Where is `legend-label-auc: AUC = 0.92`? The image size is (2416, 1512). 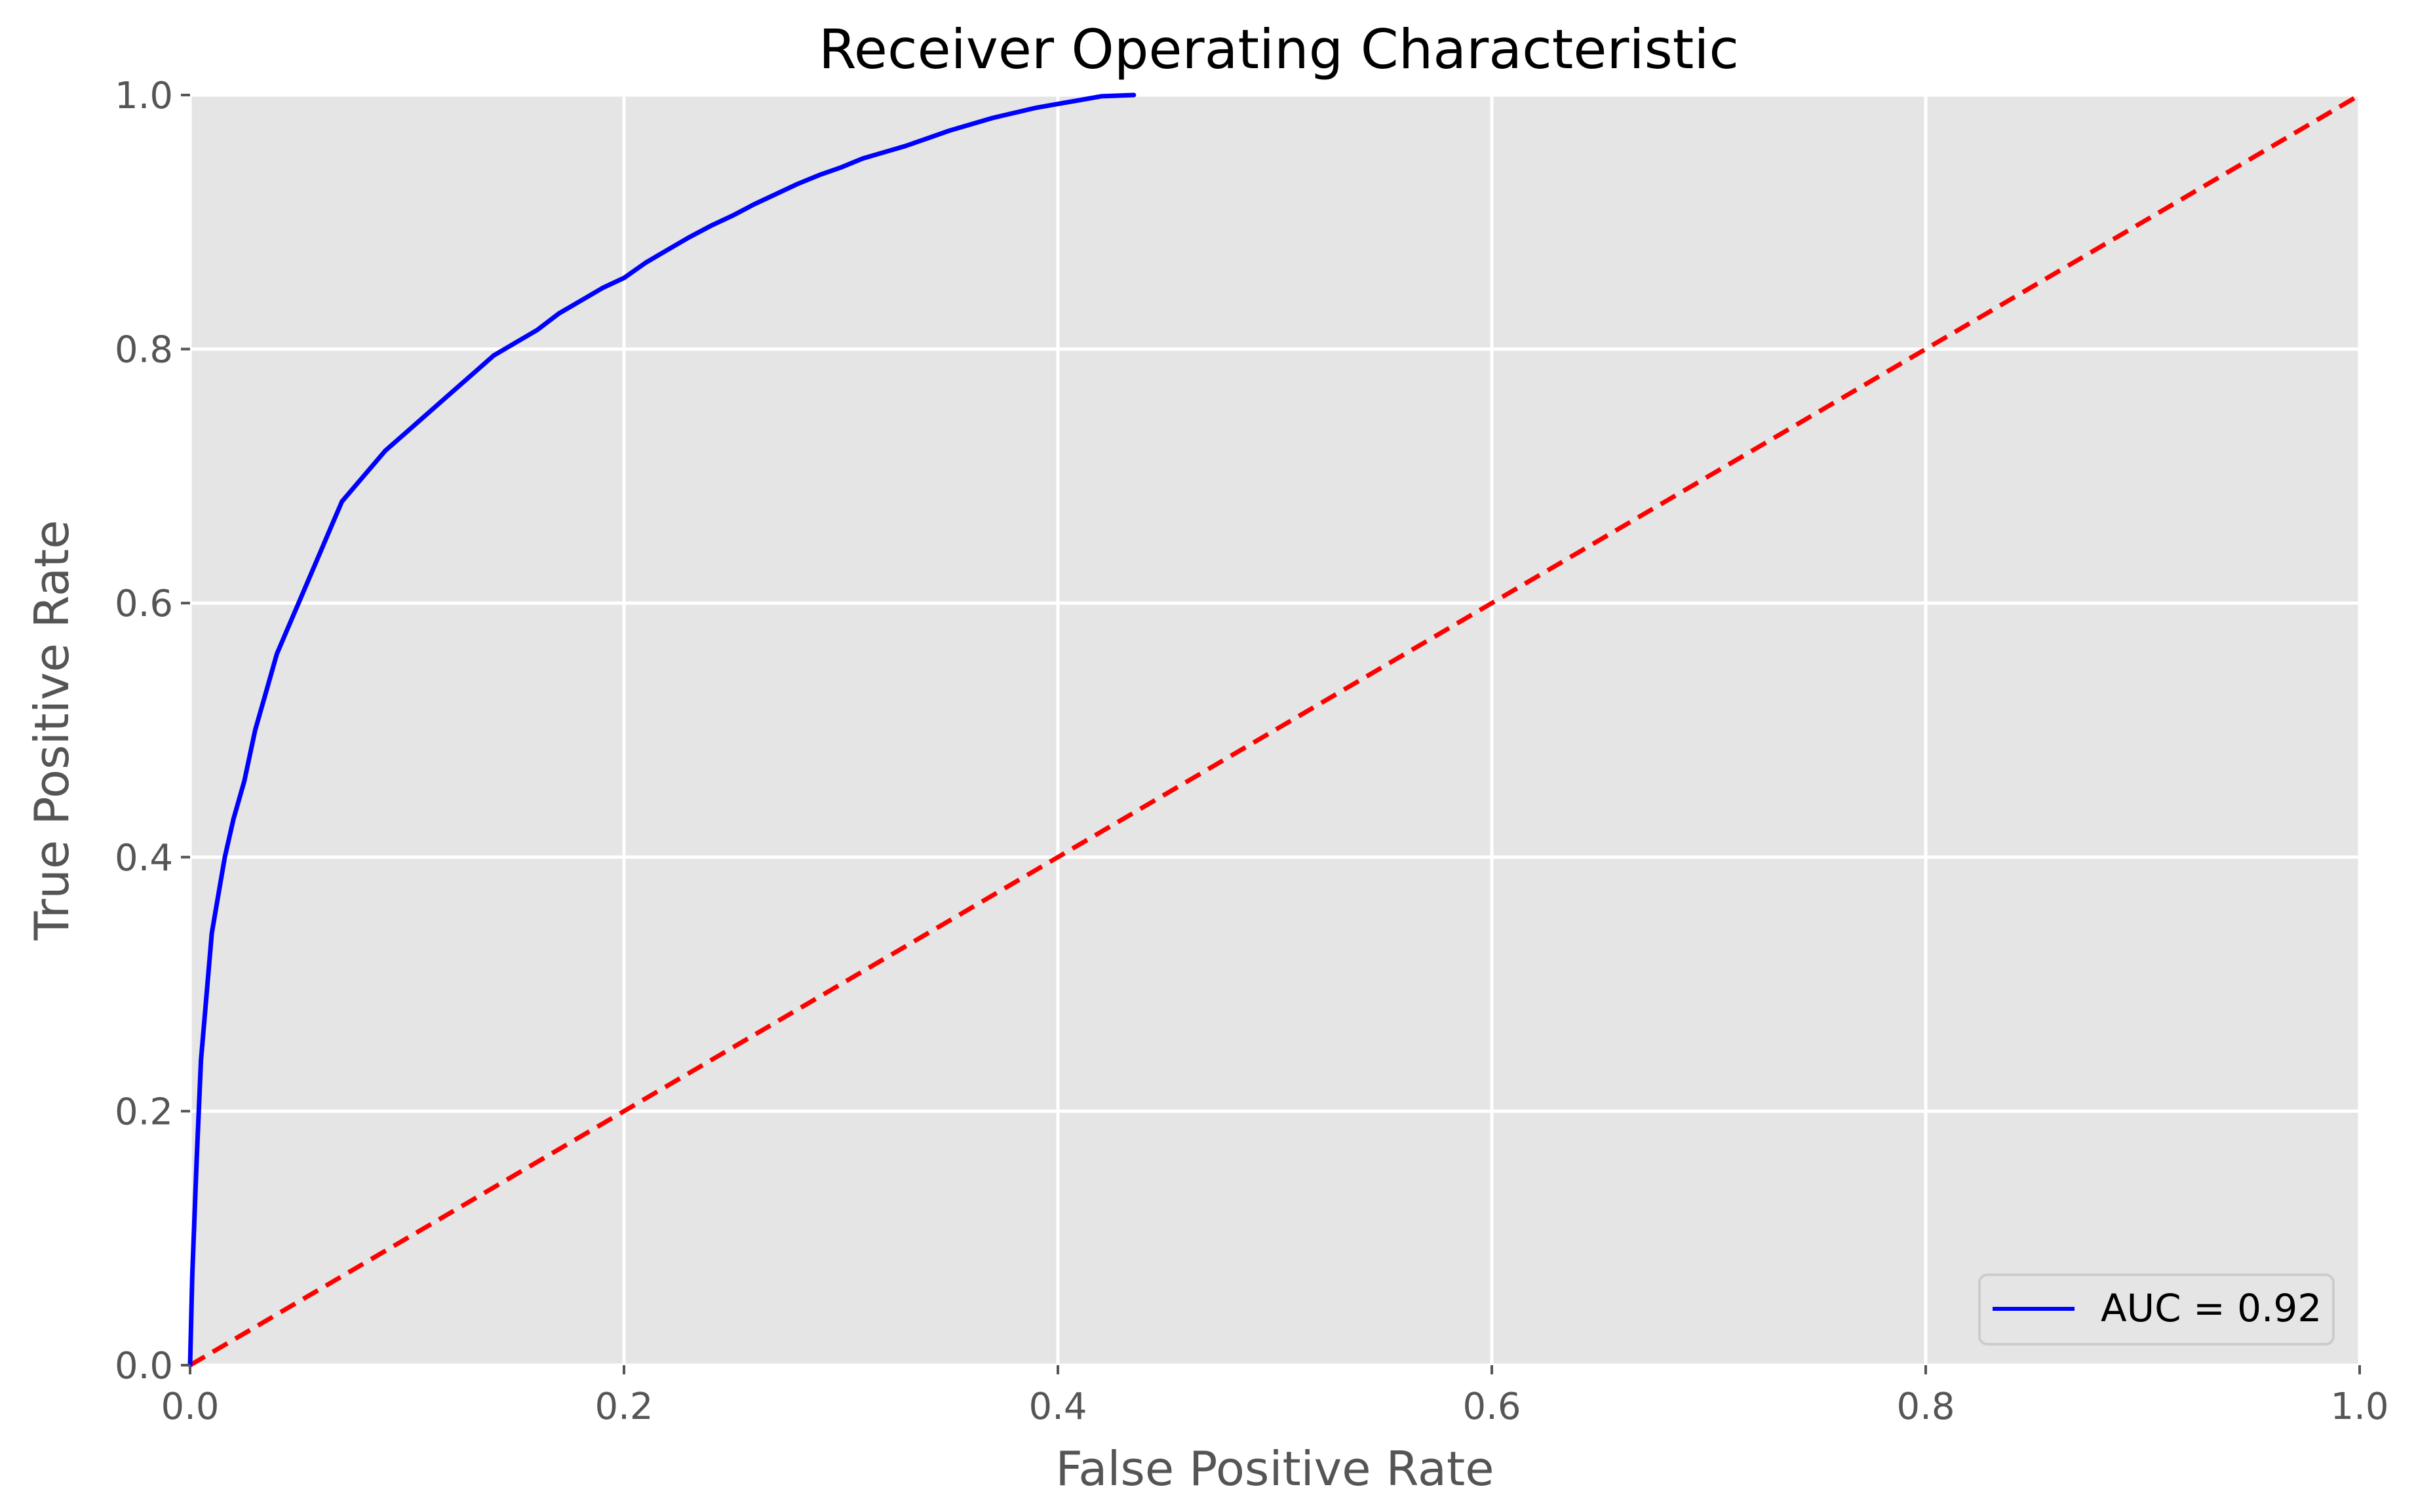
legend-label-auc: AUC = 0.92 is located at coordinates (2211, 1308).